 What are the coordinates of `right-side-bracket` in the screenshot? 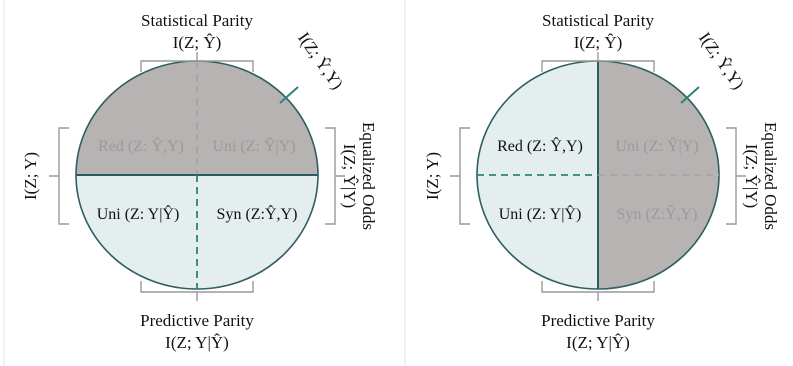 It's located at (460, 176).